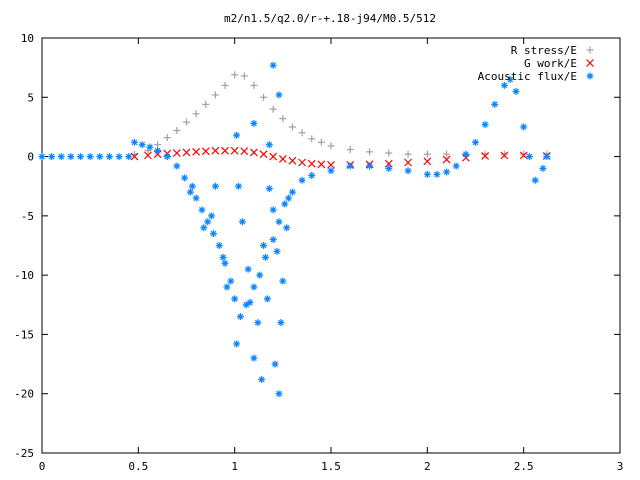 Image resolution: width=640 pixels, height=480 pixels. What do you see at coordinates (42, 466) in the screenshot?
I see `x-tick-label: 0` at bounding box center [42, 466].